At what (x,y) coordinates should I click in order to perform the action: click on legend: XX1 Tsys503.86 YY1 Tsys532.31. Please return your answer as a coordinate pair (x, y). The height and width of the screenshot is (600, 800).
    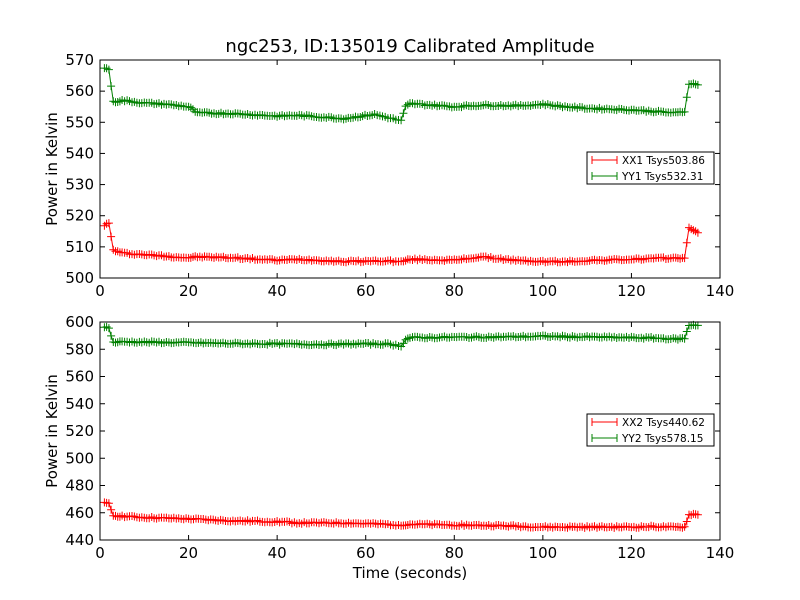
    Looking at the image, I should click on (650, 168).